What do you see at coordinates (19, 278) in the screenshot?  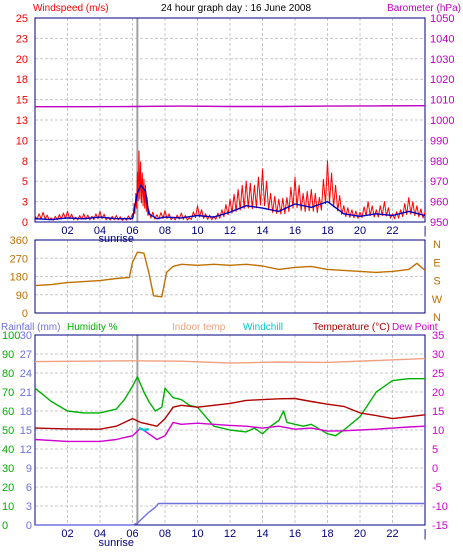 I see `direction-tick: 180` at bounding box center [19, 278].